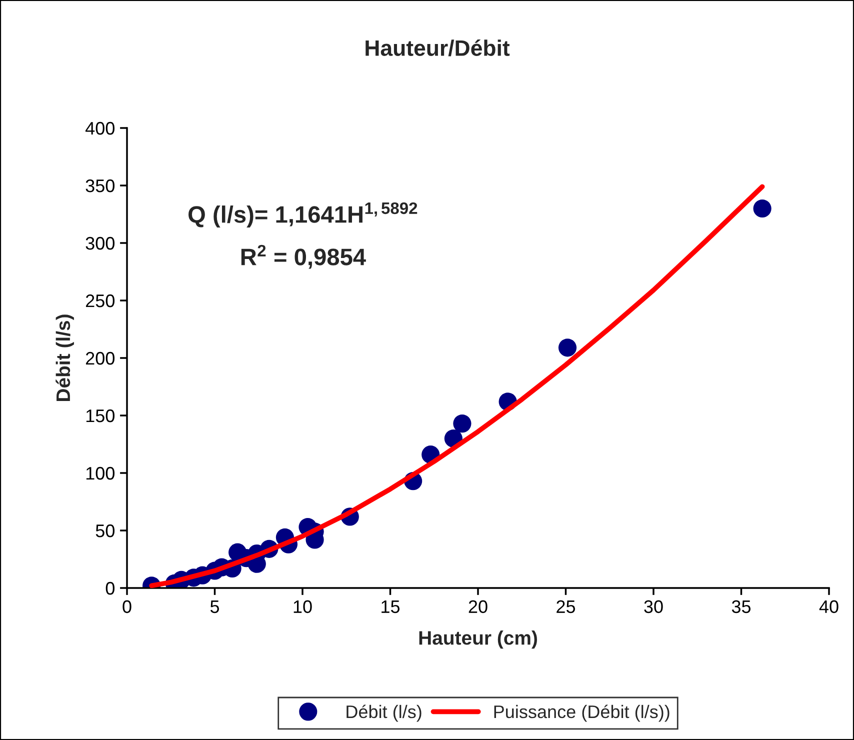 This screenshot has height=740, width=854. What do you see at coordinates (303, 215) in the screenshot?
I see `annotation: Q (l/s)= 1,1641H$^{1,5892}$` at bounding box center [303, 215].